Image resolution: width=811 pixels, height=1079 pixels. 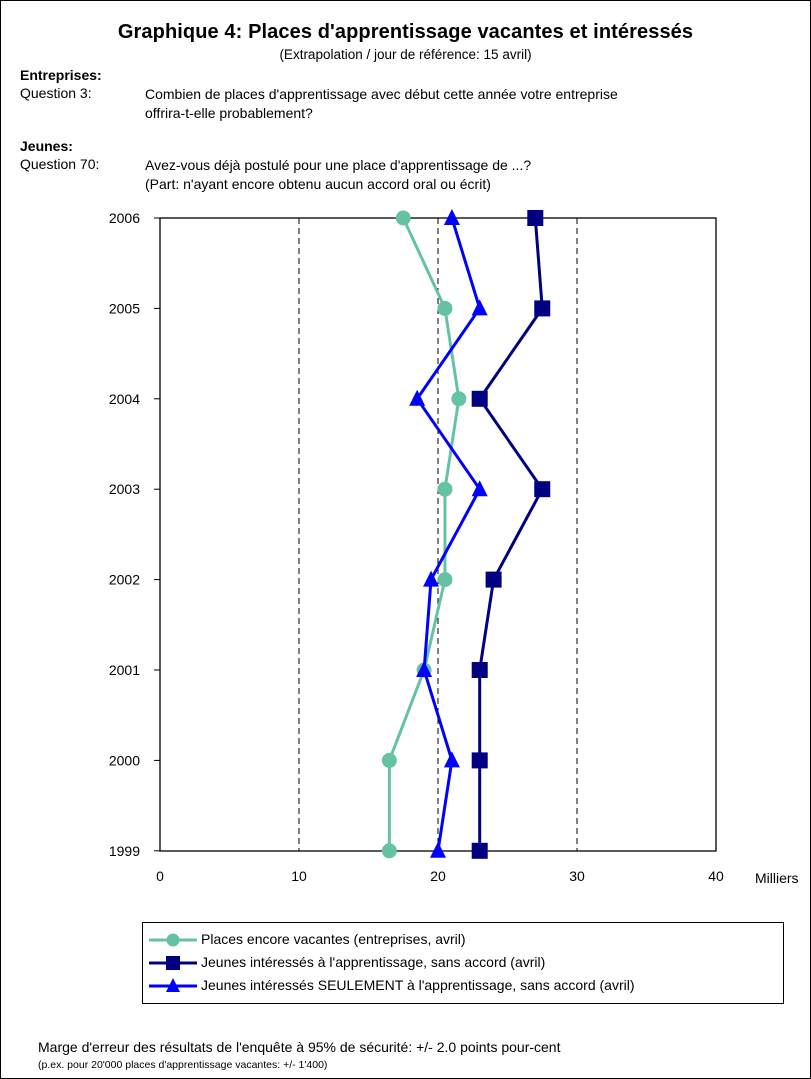 What do you see at coordinates (403, 218) in the screenshot?
I see `point-series-1-2006` at bounding box center [403, 218].